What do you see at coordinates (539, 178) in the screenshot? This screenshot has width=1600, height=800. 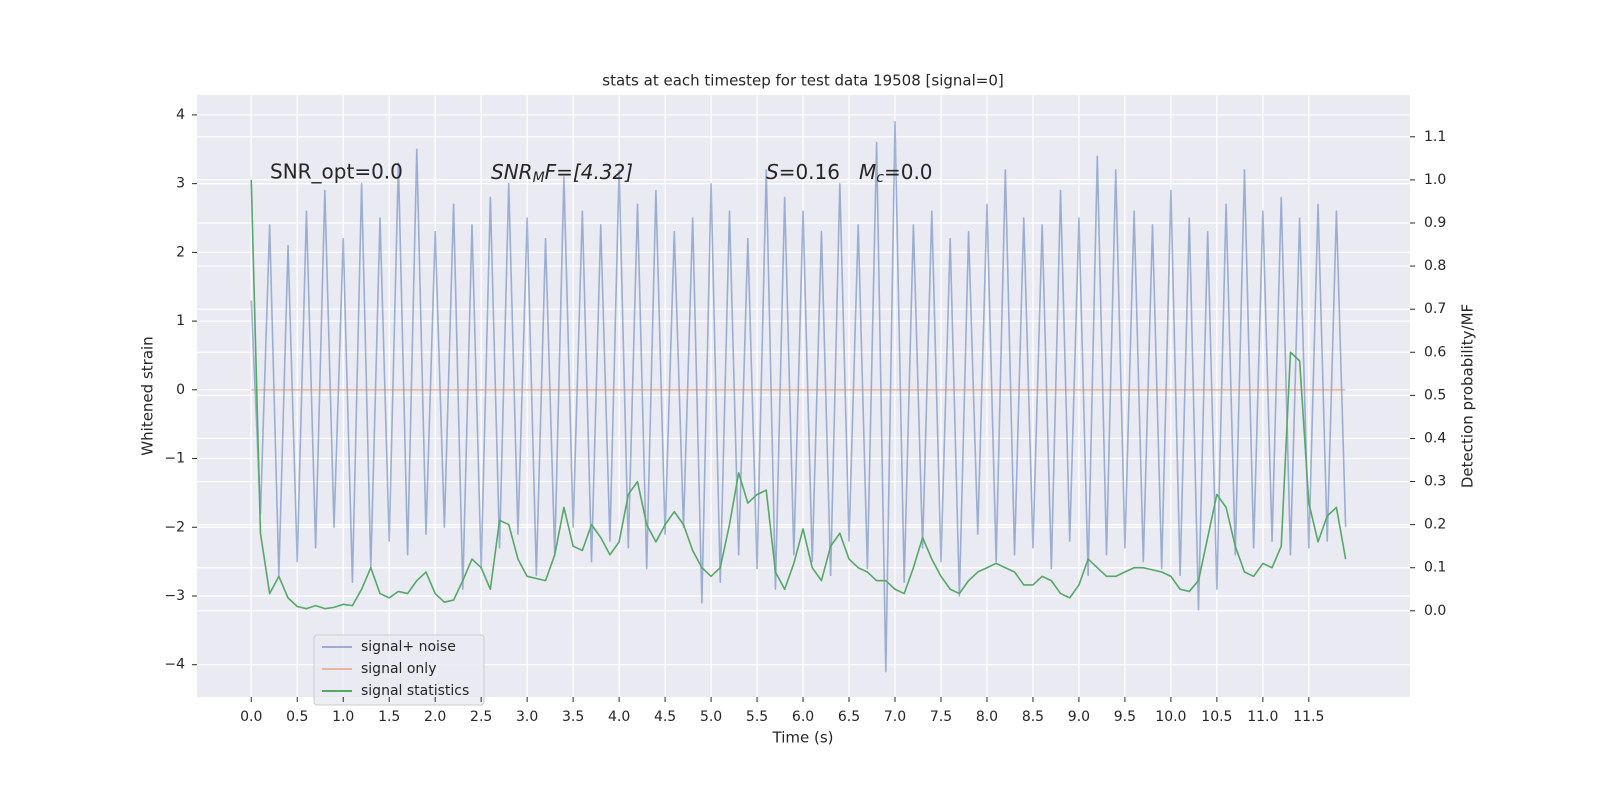 I see `annotation-sub: M` at bounding box center [539, 178].